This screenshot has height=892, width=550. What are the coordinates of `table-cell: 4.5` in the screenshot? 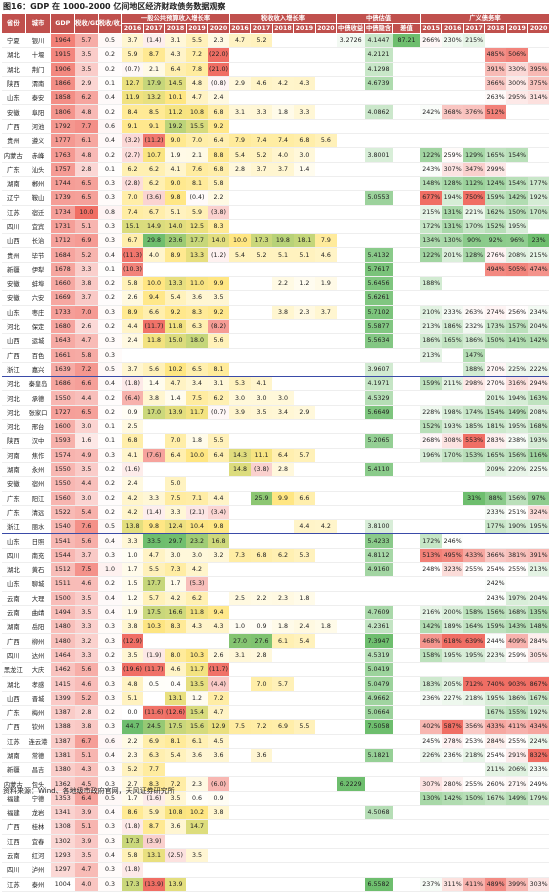 It's located at (218, 741).